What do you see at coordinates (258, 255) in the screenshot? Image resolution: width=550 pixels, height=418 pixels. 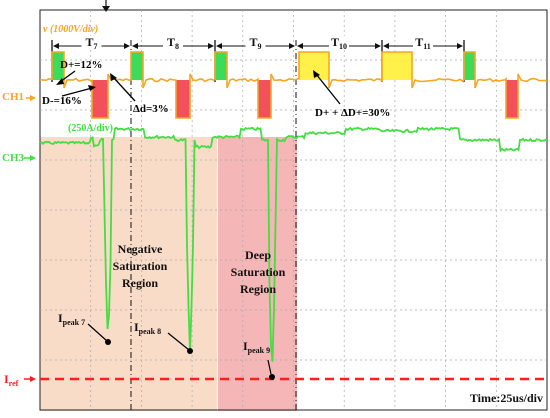 I see `deep-region-label-line-1: Deep` at bounding box center [258, 255].